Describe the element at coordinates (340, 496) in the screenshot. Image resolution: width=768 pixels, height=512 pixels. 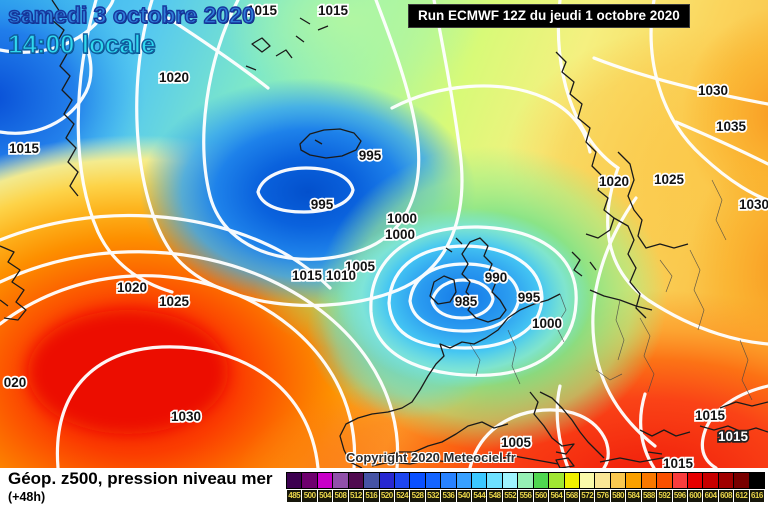
I see `color-scale-value: 508` at that location.